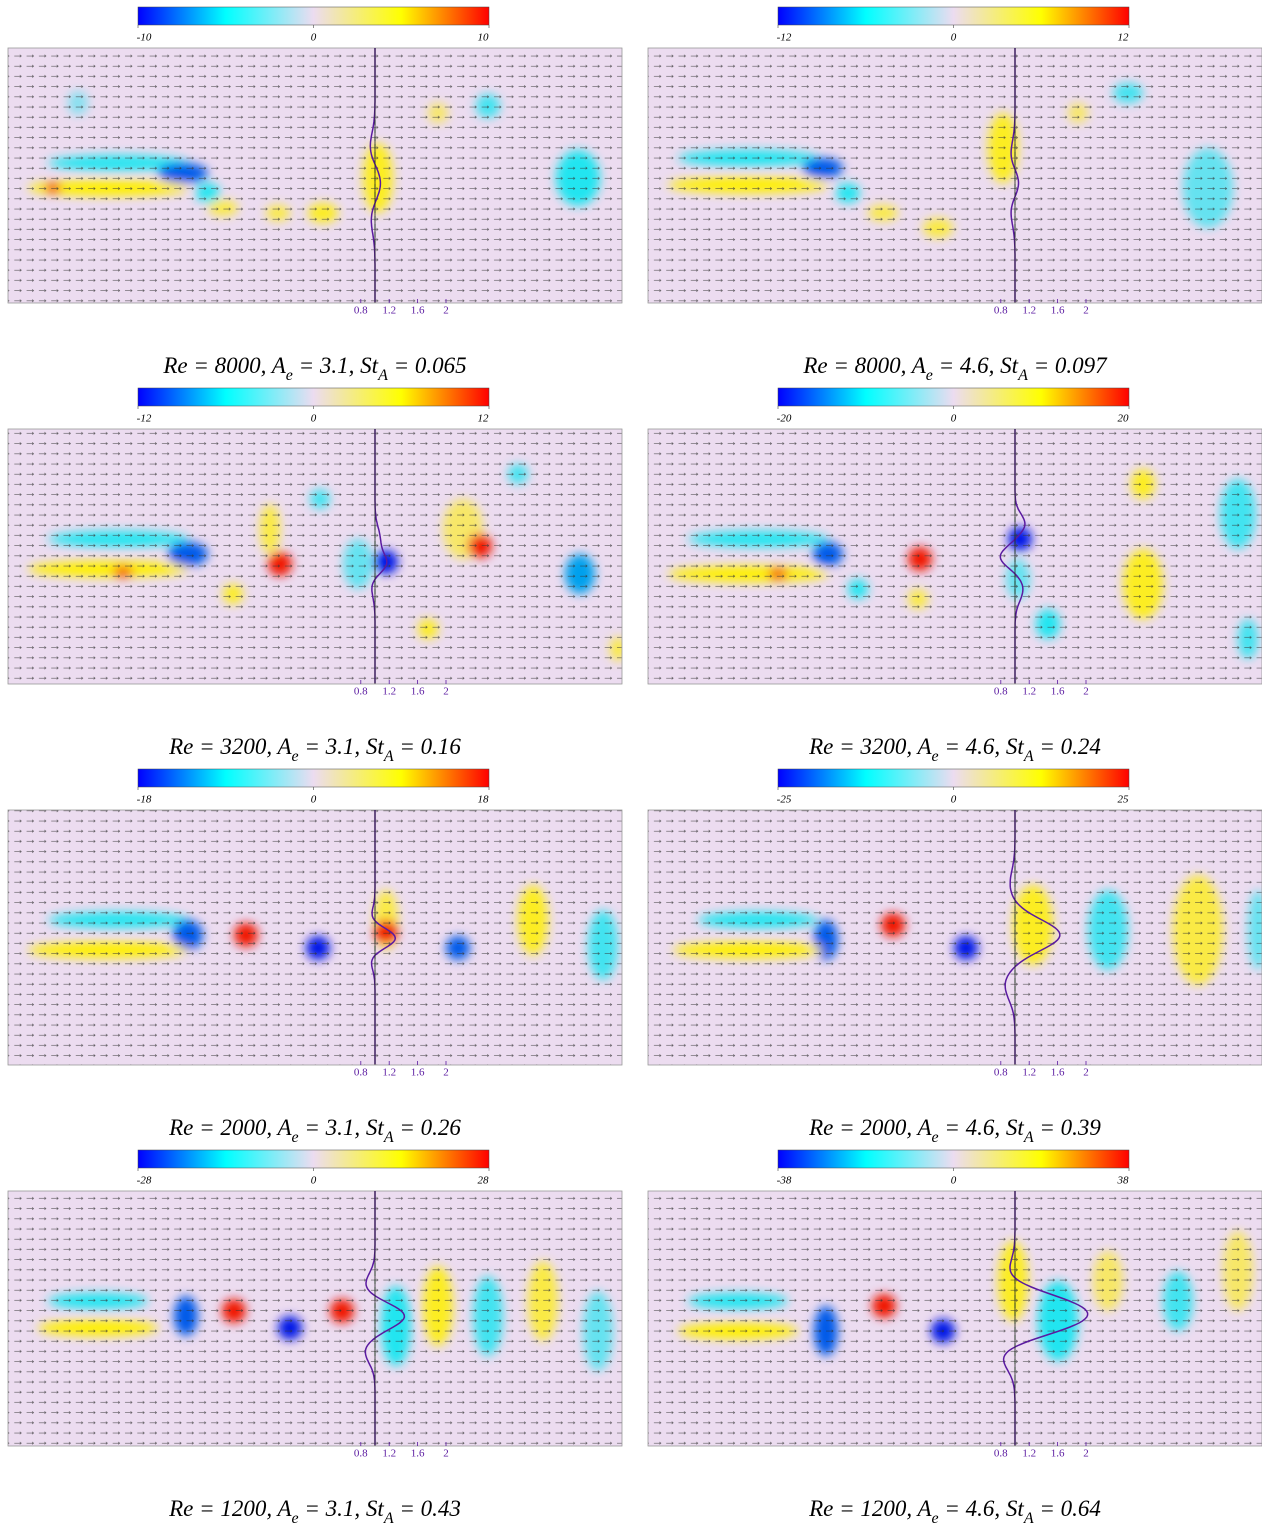  Describe the element at coordinates (144, 1181) in the screenshot. I see `colorbar-label: -28` at that location.